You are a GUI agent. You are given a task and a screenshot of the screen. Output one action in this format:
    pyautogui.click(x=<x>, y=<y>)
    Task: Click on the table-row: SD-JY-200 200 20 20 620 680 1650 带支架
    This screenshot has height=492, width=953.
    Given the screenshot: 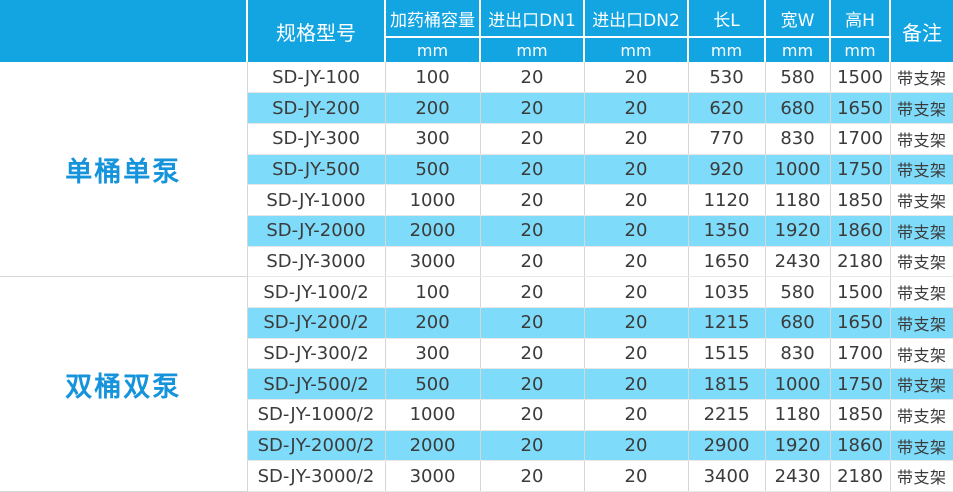 What is the action you would take?
    pyautogui.click(x=476, y=108)
    